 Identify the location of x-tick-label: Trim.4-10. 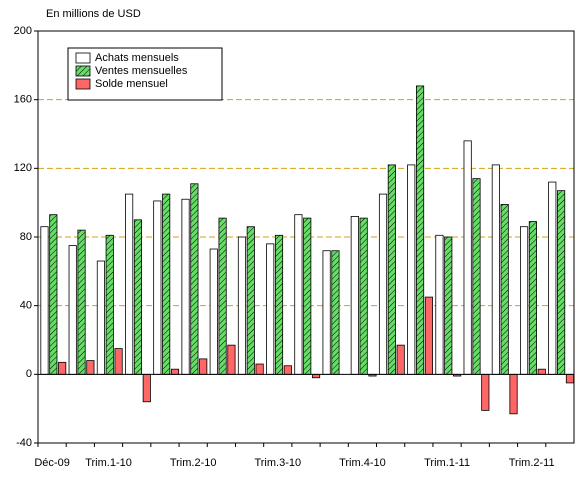
(362, 463).